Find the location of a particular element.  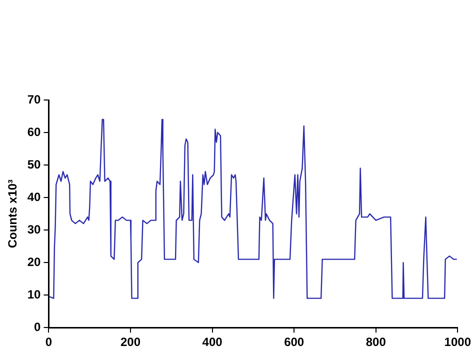

x-tick-label: 600 is located at coordinates (294, 342).